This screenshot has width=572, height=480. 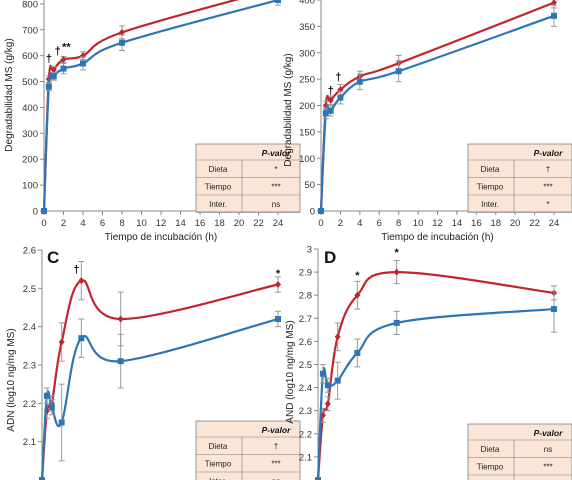 I want to click on y-tick-label: 700, so click(x=30, y=30).